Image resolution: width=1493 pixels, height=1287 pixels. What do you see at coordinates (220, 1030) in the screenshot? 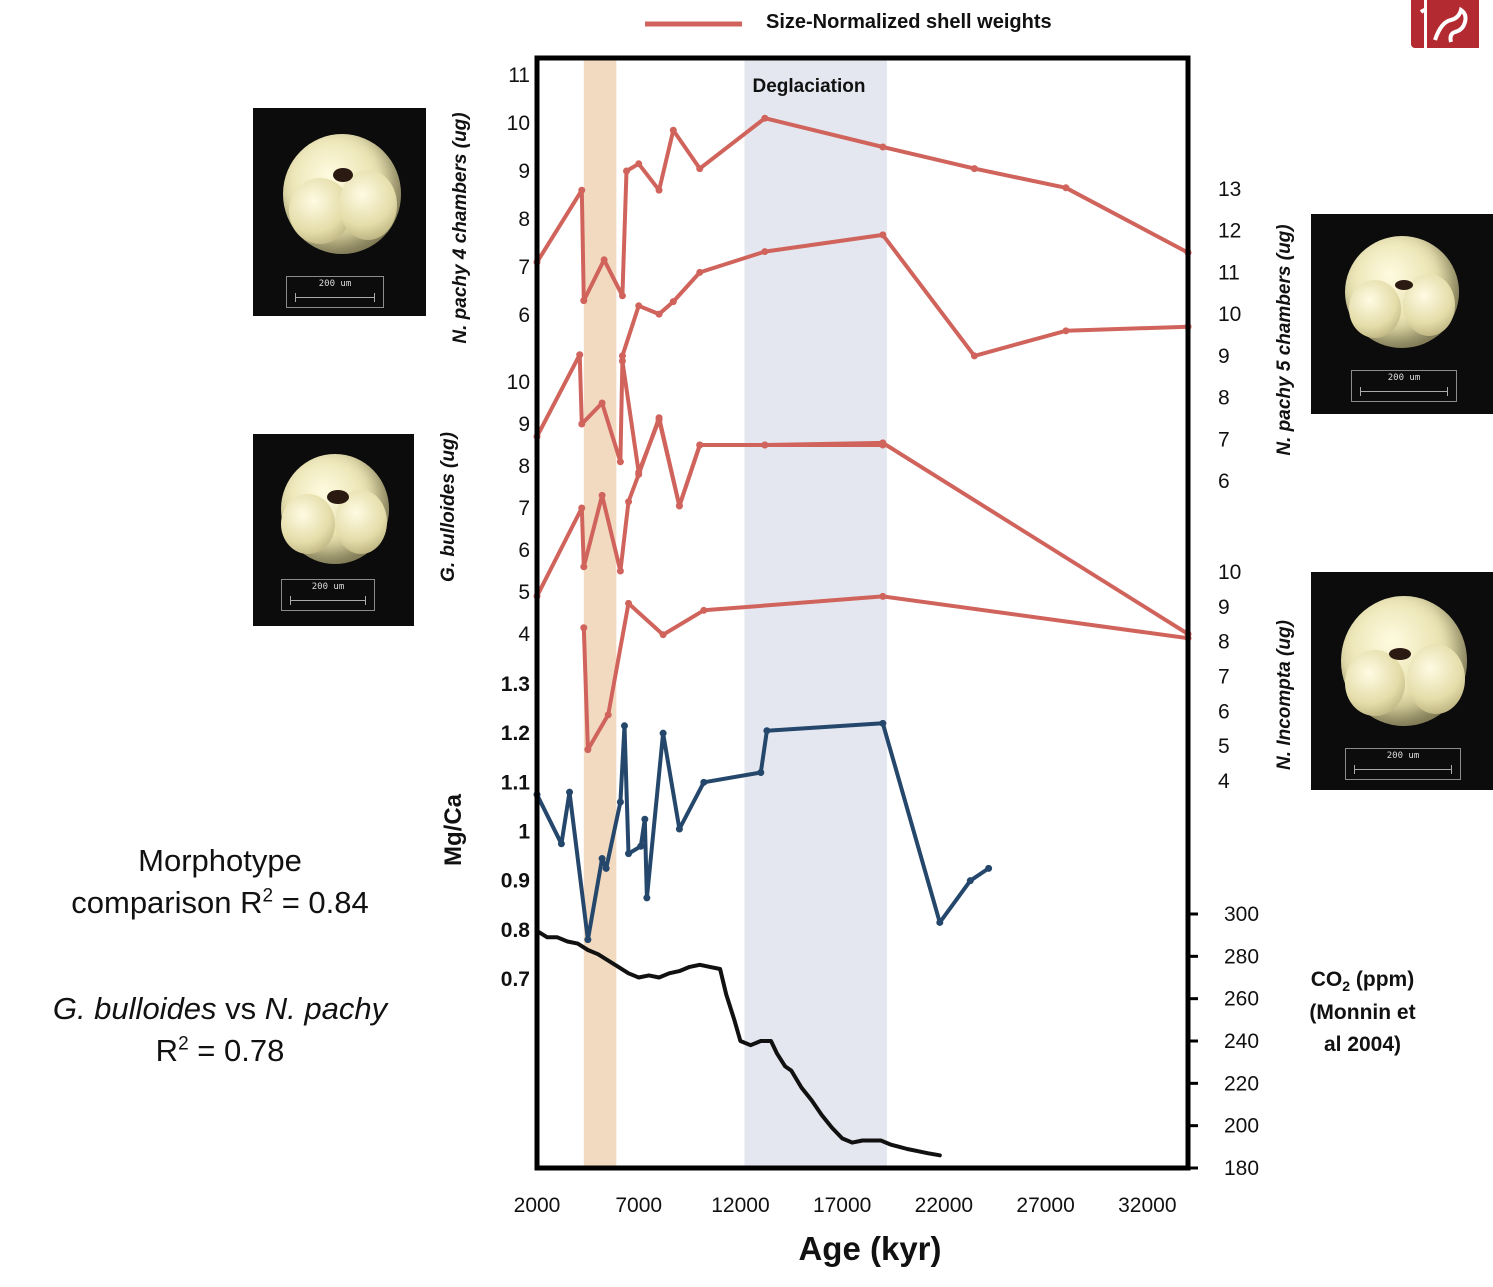
I see `species-note: G. bulloides vs N. pachy R2 = 0.78` at bounding box center [220, 1030].